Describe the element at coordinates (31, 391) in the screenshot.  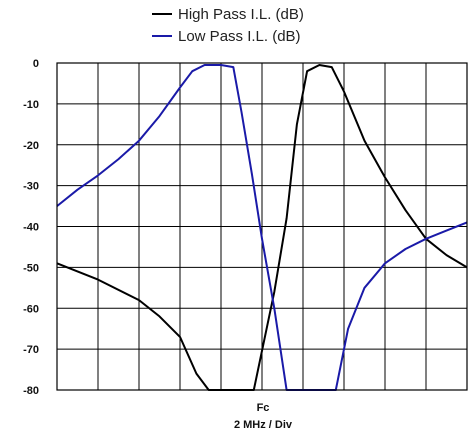
I see `y-tick-label: -80` at that location.